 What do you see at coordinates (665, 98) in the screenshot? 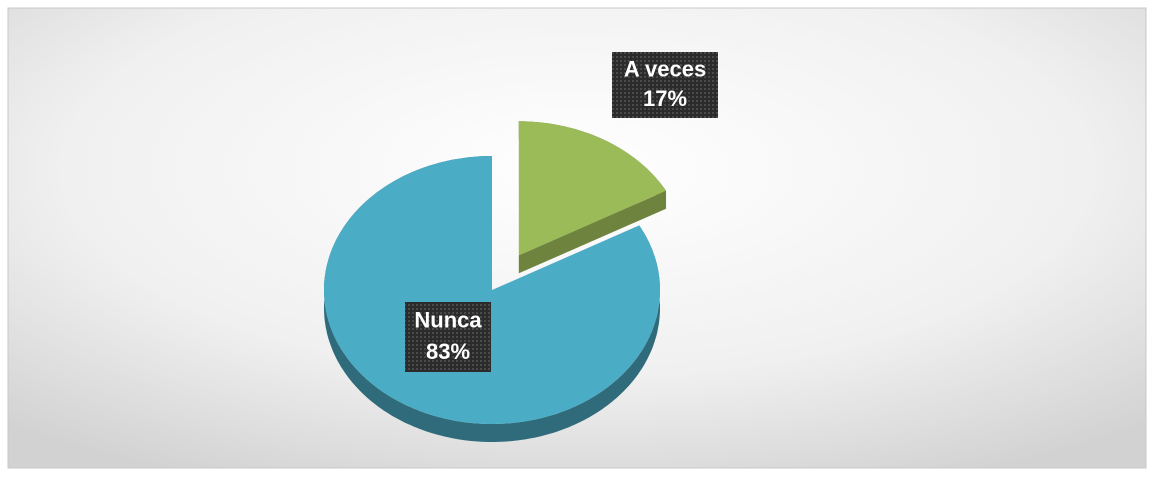
I see `label-value: 17%` at bounding box center [665, 98].